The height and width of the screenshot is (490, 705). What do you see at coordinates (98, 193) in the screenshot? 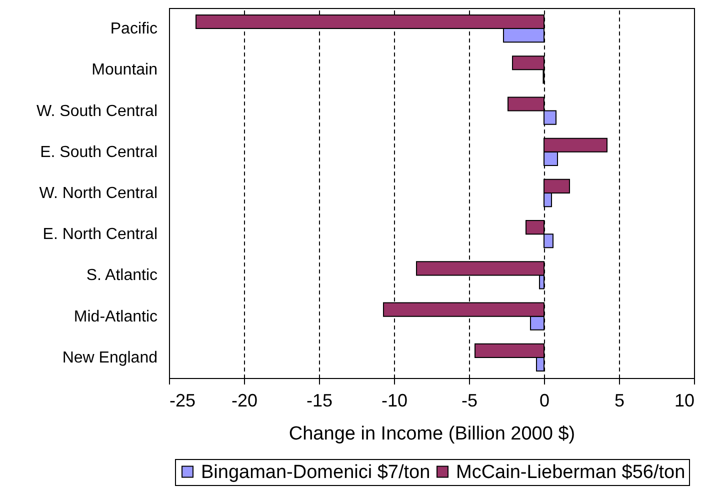
I see `y-tick-label: W. North Central` at bounding box center [98, 193].